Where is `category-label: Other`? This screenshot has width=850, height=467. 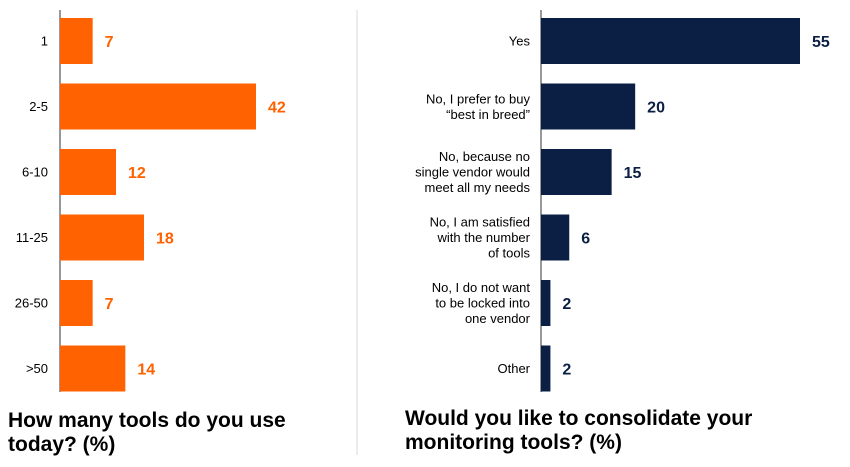
category-label: Other is located at coordinates (513, 368).